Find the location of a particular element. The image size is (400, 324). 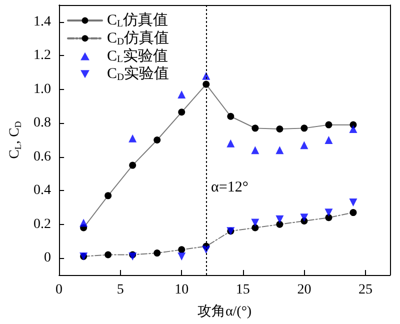

x-axis-title: 攻角α/(°) is located at coordinates (224, 312).